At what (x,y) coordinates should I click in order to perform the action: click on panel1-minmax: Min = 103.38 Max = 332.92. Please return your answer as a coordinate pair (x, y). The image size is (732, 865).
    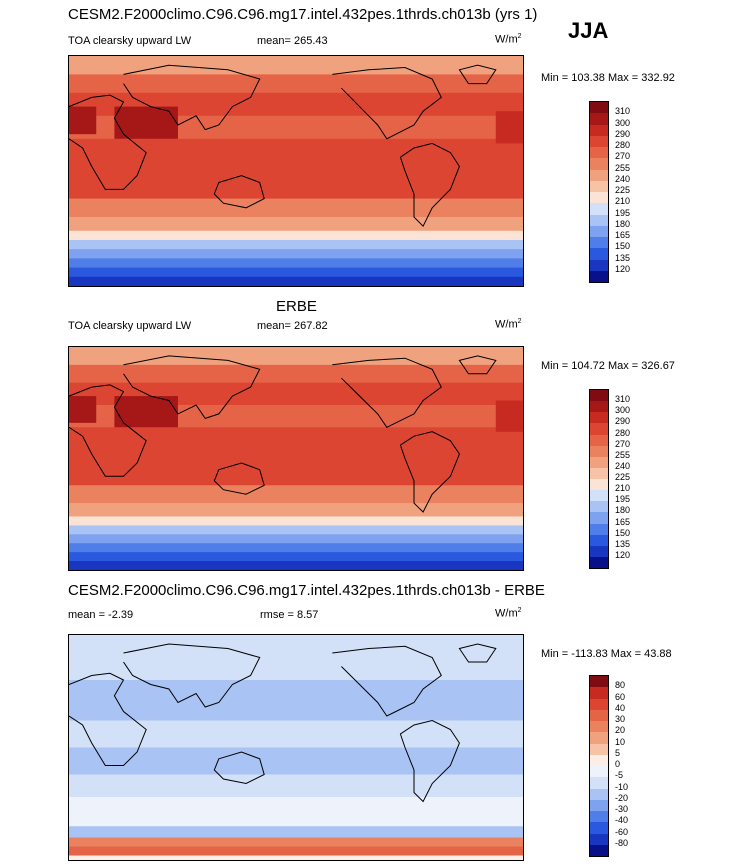
    Looking at the image, I should click on (608, 78).